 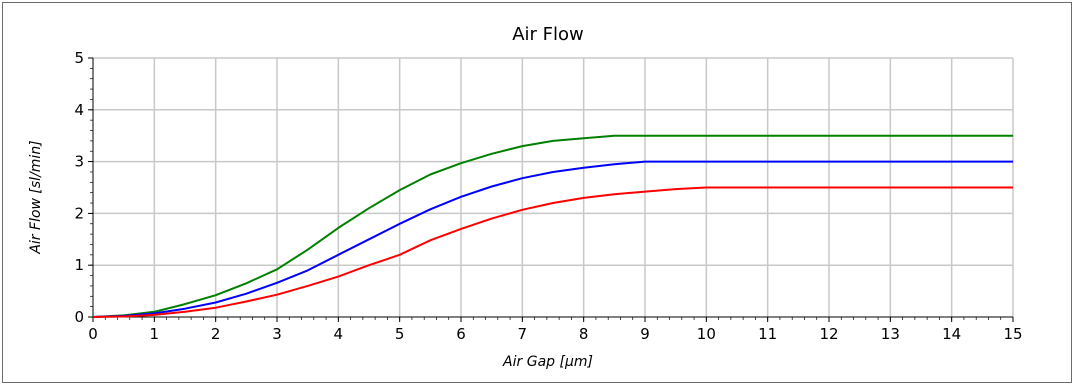 I want to click on x-tick-label: 6, so click(x=461, y=334).